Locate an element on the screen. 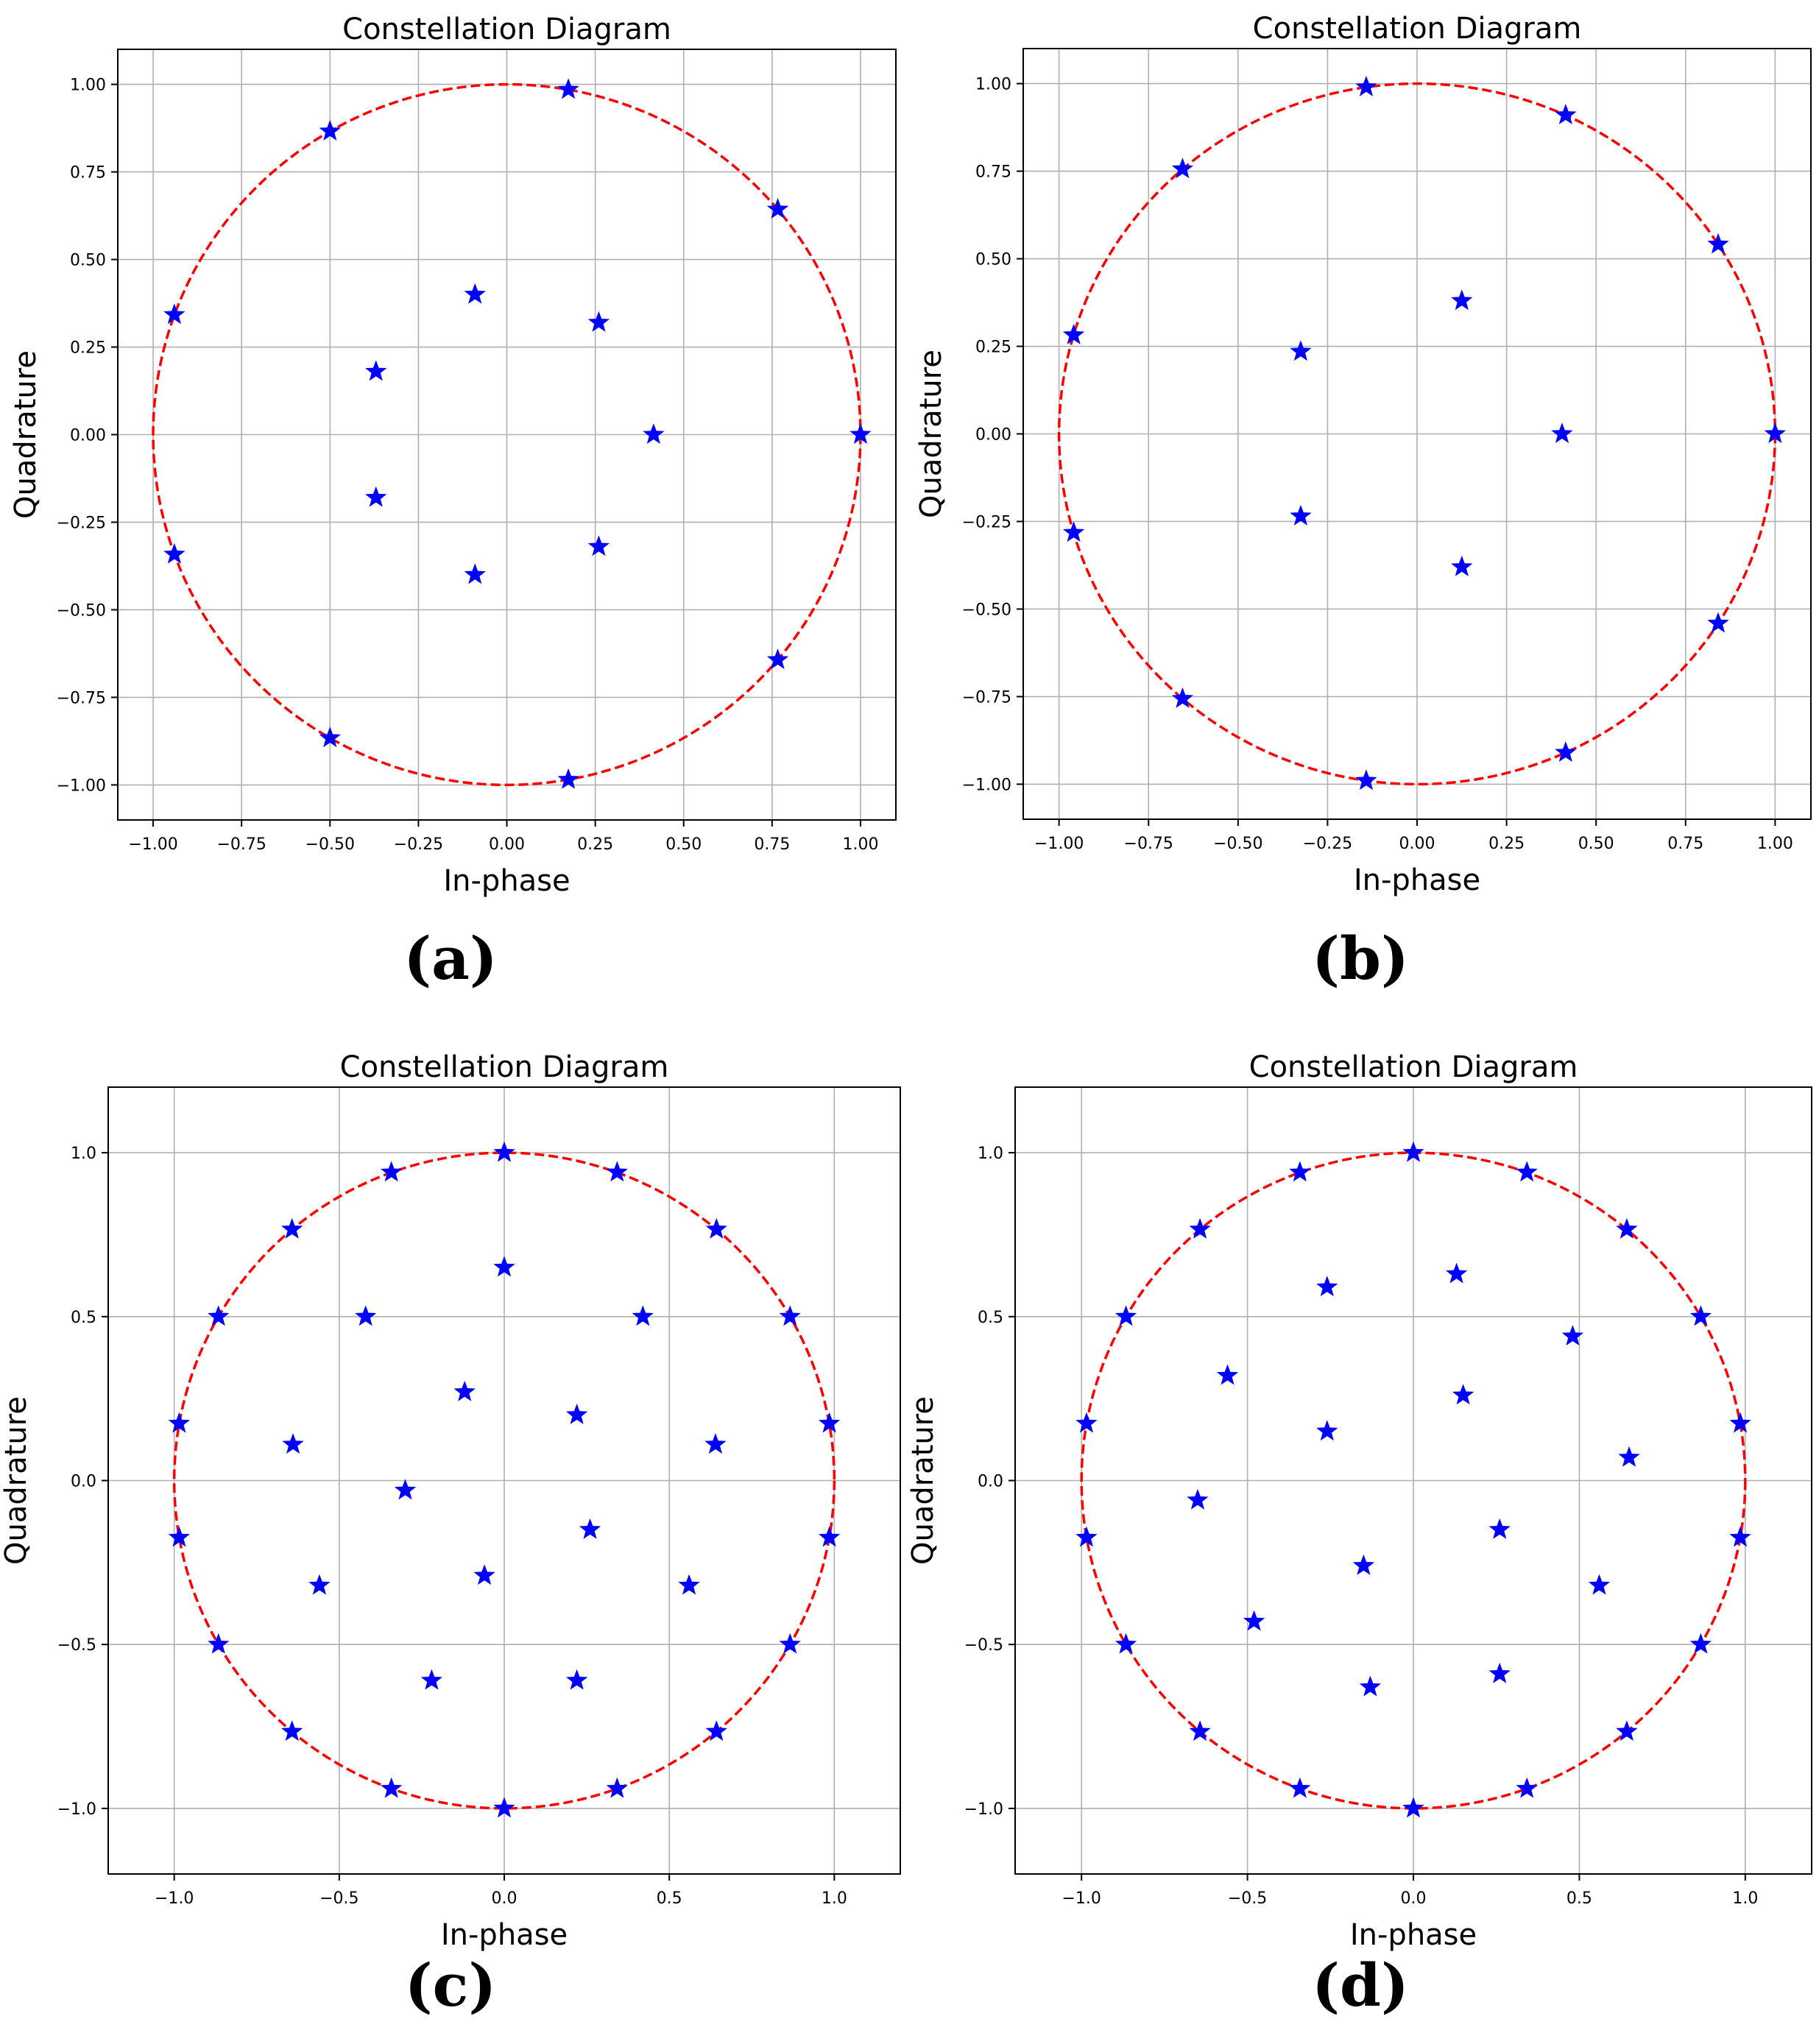 This screenshot has height=2044, width=1819. panel-label-c: (c) is located at coordinates (451, 1985).